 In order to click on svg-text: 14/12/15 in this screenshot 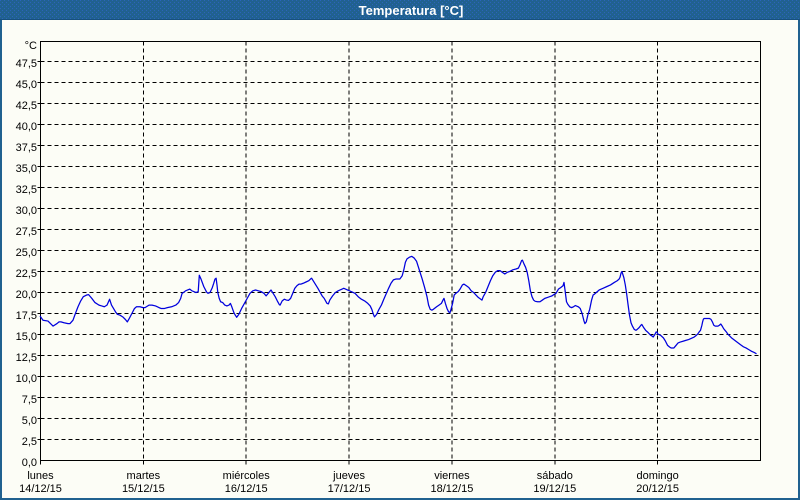, I will do `click(40, 489)`.